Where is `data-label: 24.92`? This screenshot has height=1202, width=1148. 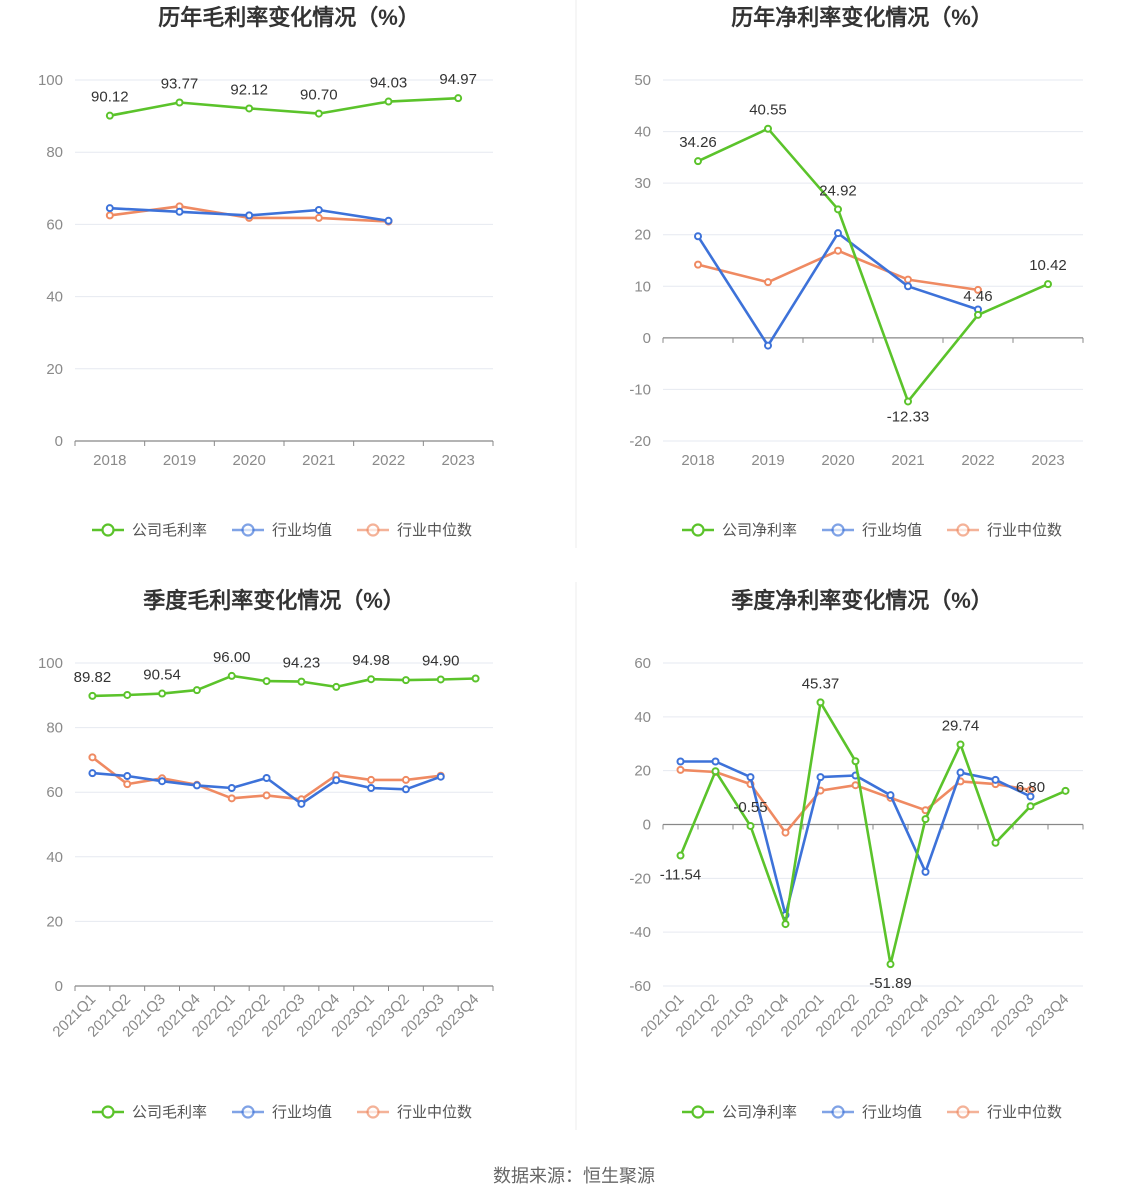
data-label: 24.92 is located at coordinates (838, 190).